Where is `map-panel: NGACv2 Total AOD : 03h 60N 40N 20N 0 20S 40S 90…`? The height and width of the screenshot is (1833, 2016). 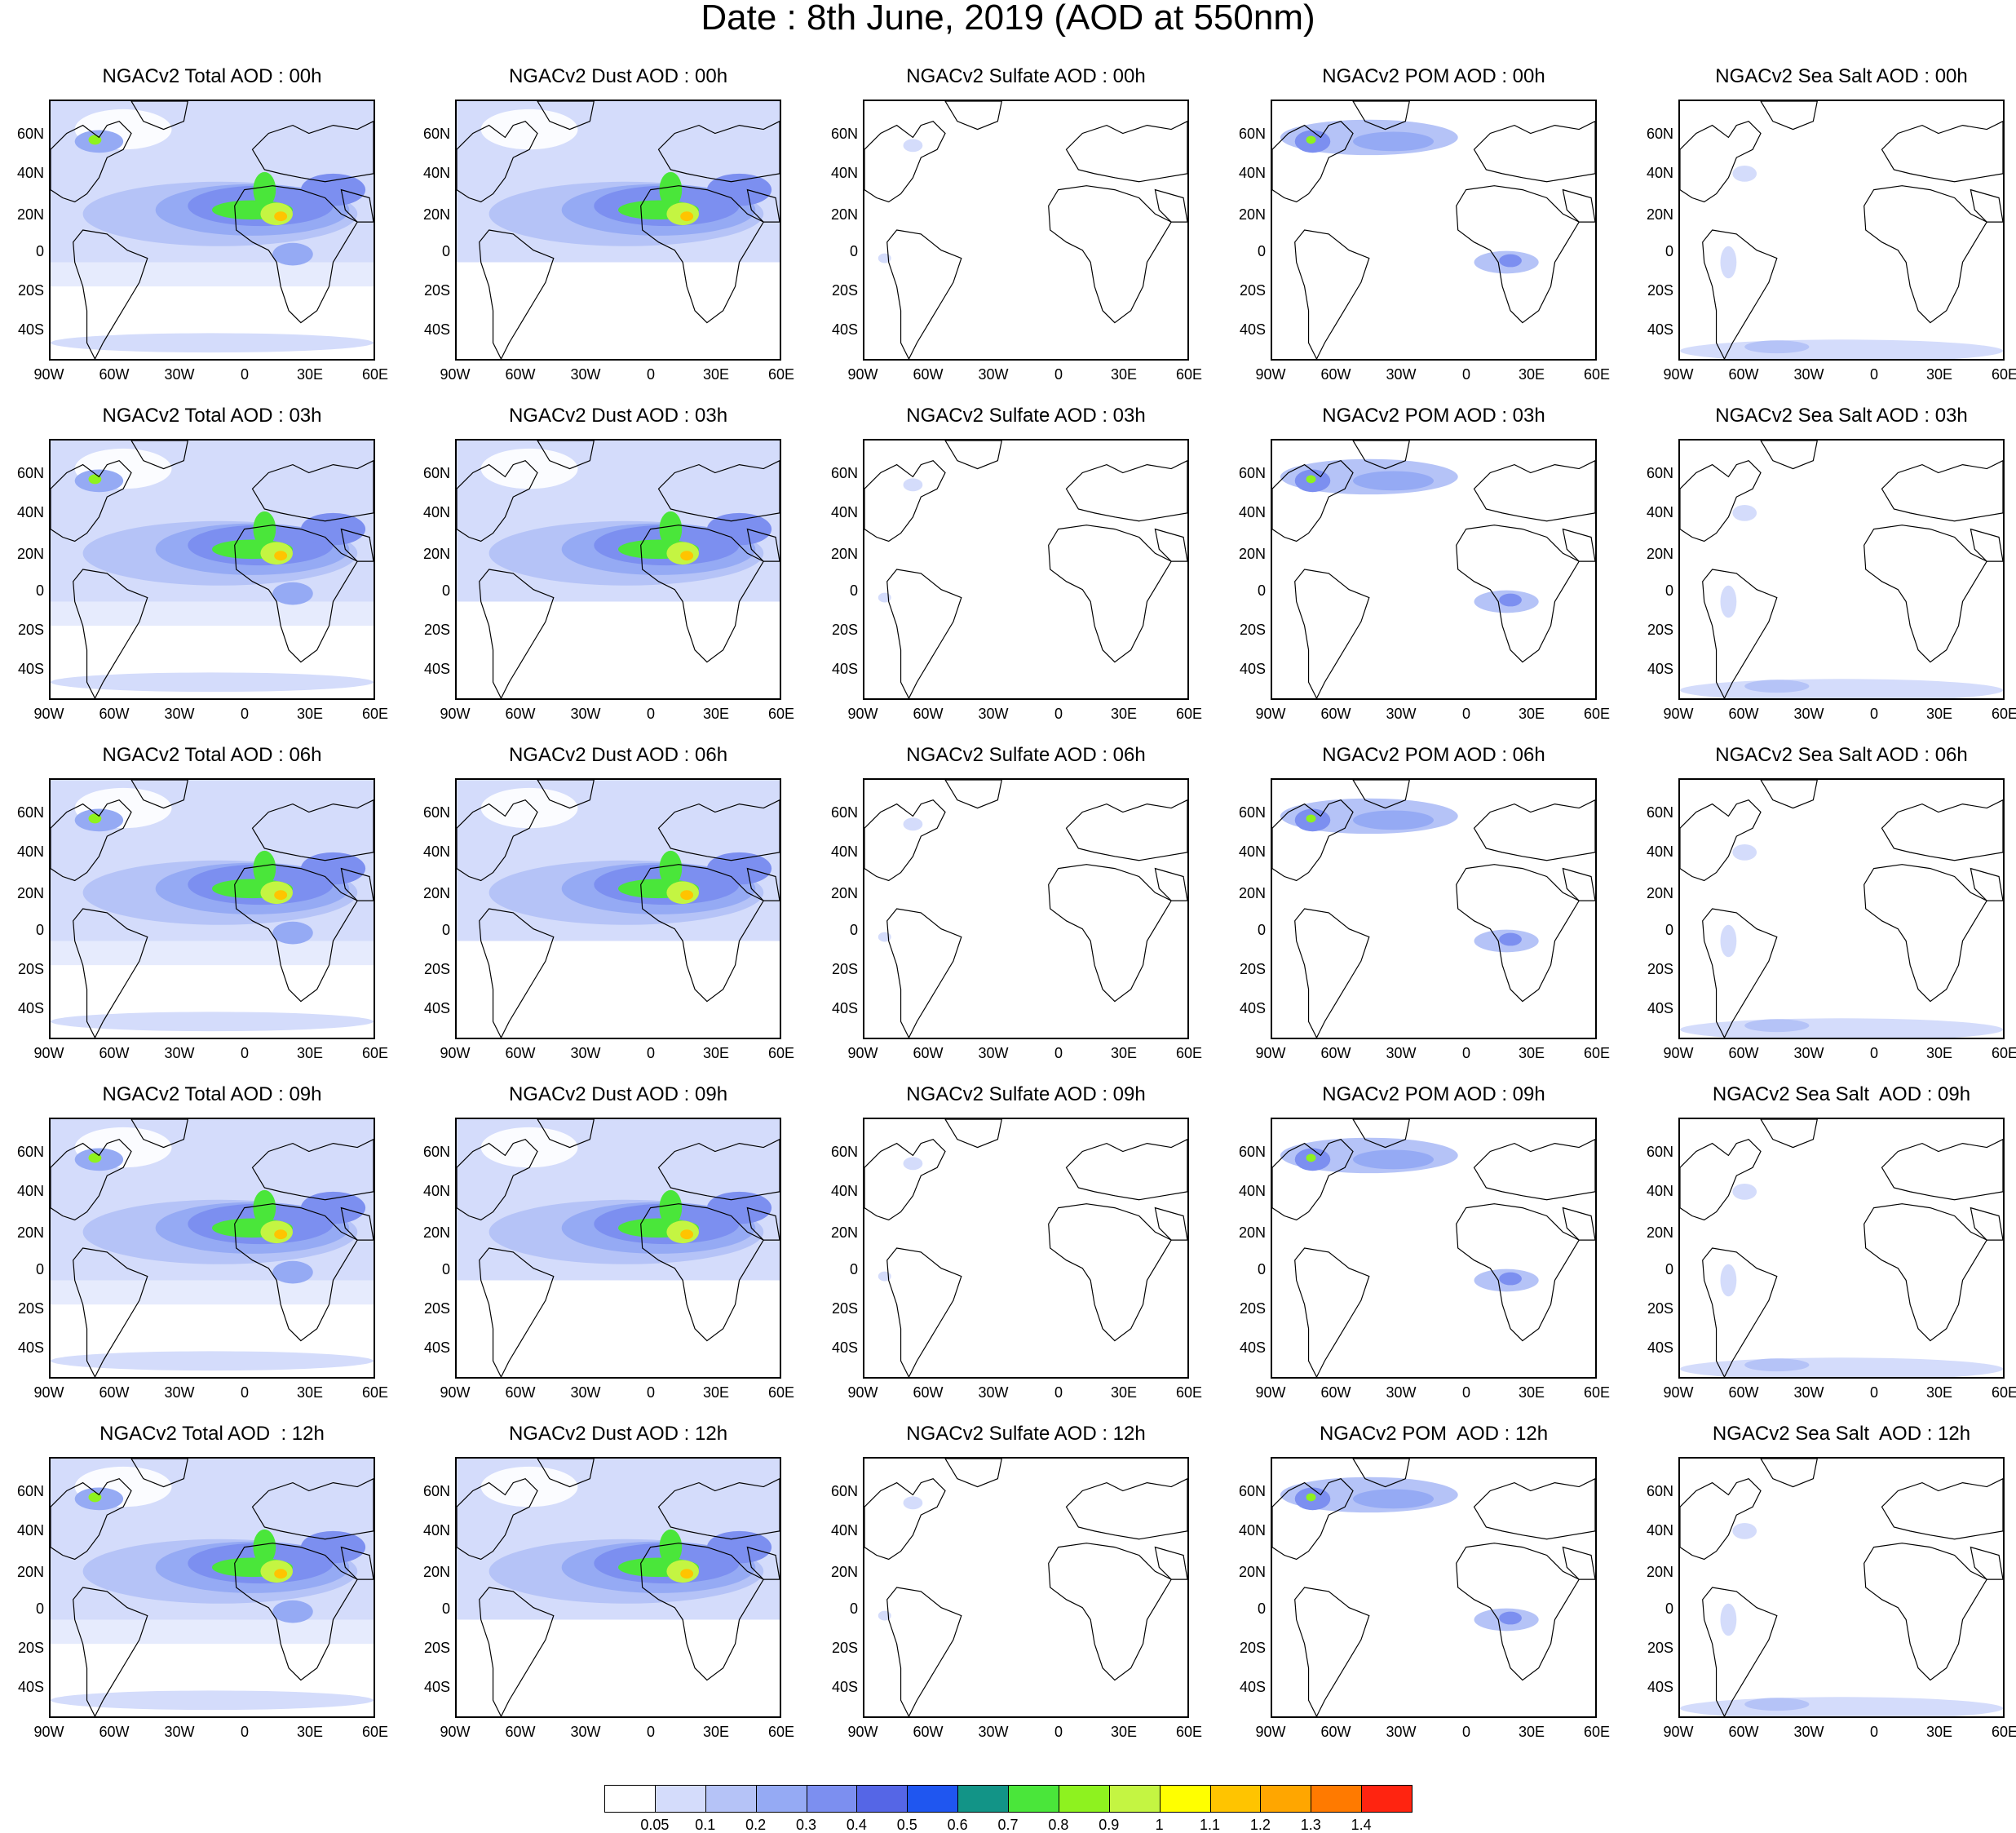 map-panel: NGACv2 Total AOD : 03h 60N 40N 20N 0 20S 40S 90… is located at coordinates (202, 574).